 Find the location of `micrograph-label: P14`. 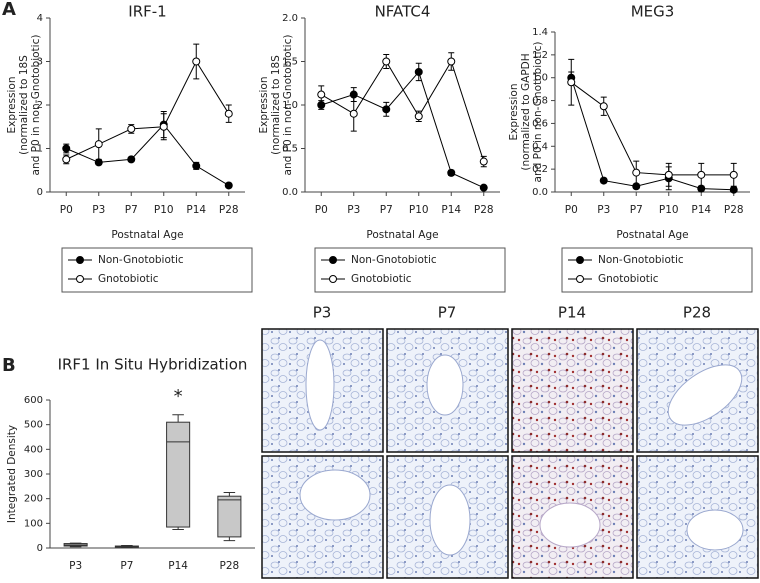

micrograph-label: P14 is located at coordinates (572, 313).